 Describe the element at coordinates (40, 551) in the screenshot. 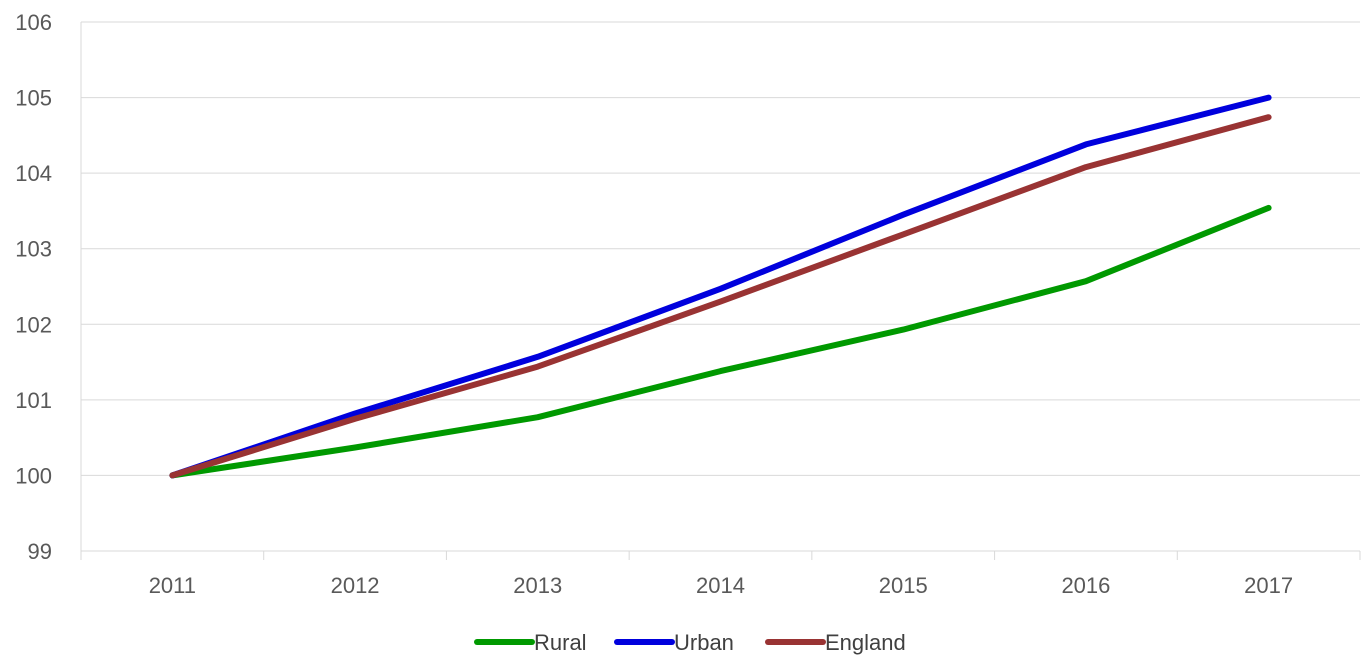

I see `y-tick-label: 99` at that location.